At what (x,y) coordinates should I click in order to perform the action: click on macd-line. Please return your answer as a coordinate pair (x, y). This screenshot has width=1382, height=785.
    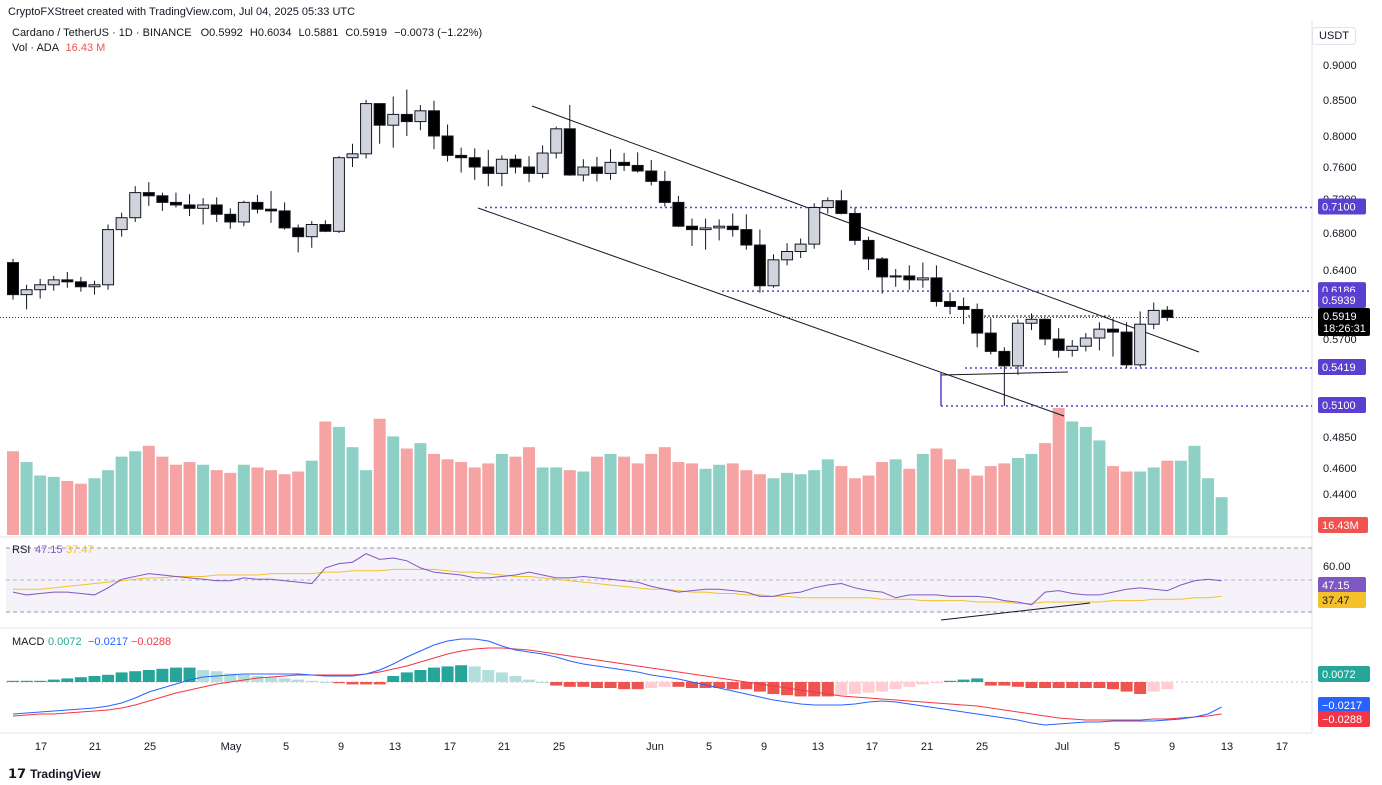
    Looking at the image, I should click on (617, 682).